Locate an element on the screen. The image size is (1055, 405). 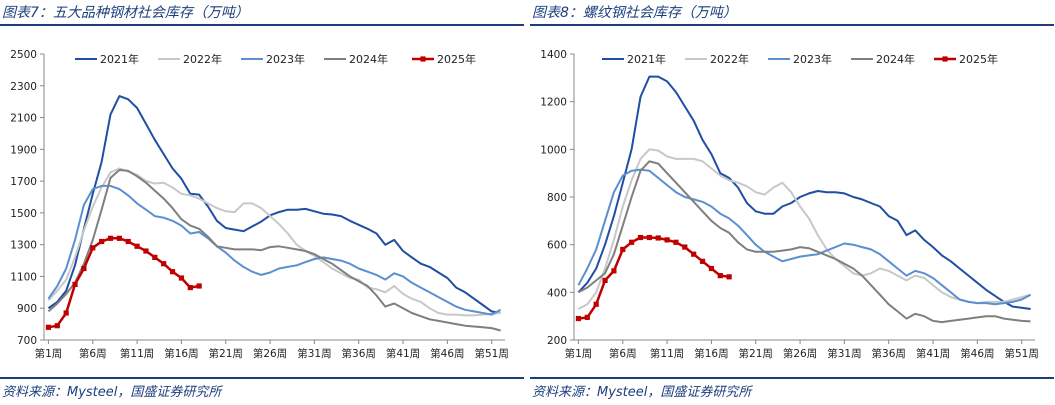
y-tick-label: 1000 is located at coordinates (553, 150).